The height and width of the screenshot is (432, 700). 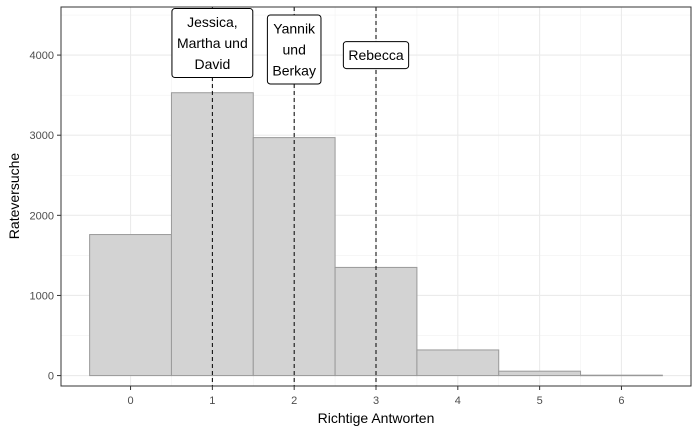 I want to click on annotation-label: Yannik und Berkay, so click(x=294, y=49).